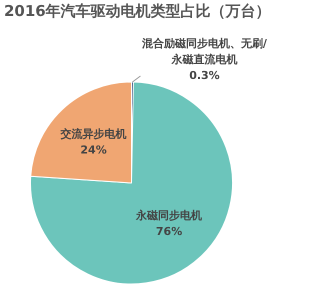 The height and width of the screenshot is (292, 329). Describe the element at coordinates (93, 149) in the screenshot. I see `data-label: 24%` at that location.